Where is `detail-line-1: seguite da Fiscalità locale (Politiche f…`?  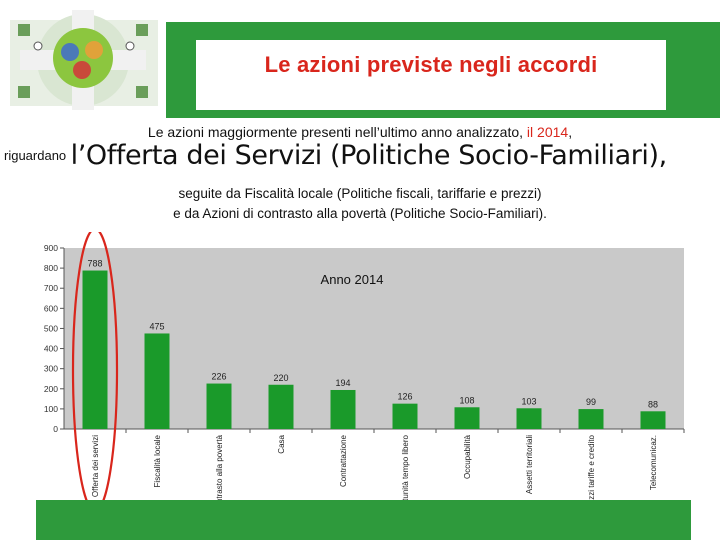 detail-line-1: seguite da Fiscalità locale (Politiche f… is located at coordinates (360, 193).